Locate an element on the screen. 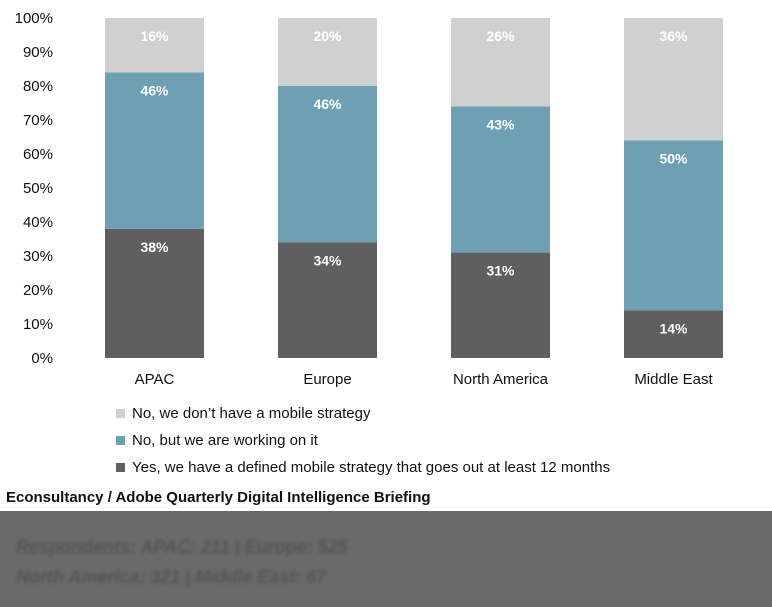  bar-segment-europe-s0 is located at coordinates (327, 300).